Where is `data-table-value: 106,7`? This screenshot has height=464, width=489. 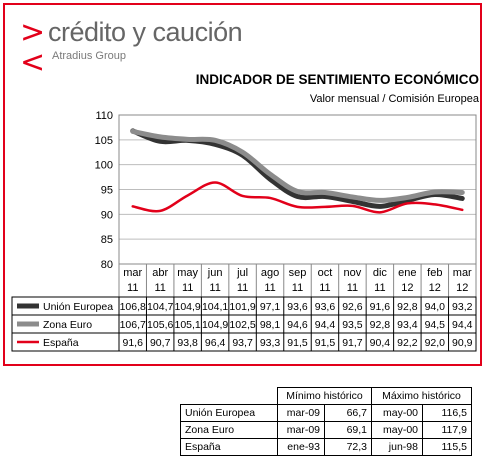
data-table-value: 106,7 is located at coordinates (133, 325).